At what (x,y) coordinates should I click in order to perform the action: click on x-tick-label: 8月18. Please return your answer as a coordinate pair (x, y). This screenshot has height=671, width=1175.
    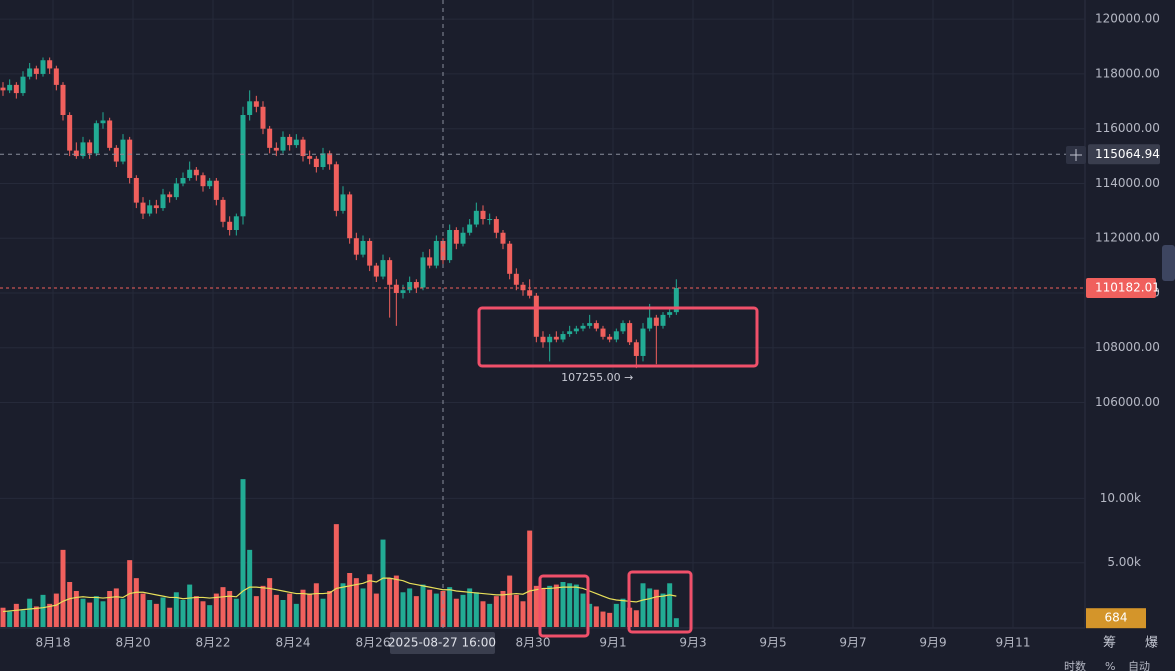
    Looking at the image, I should click on (53, 643).